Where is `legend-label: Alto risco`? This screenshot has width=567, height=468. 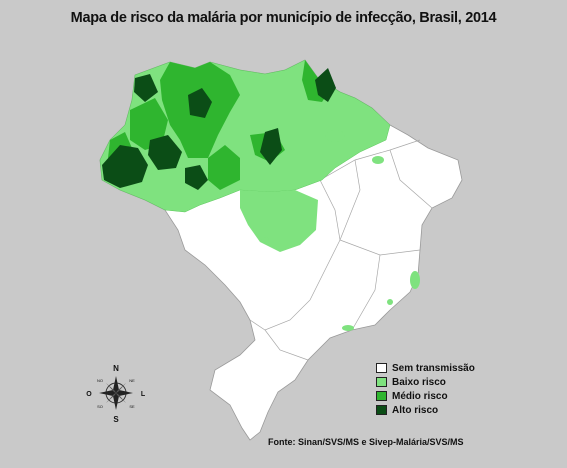
legend-label: Alto risco is located at coordinates (415, 410).